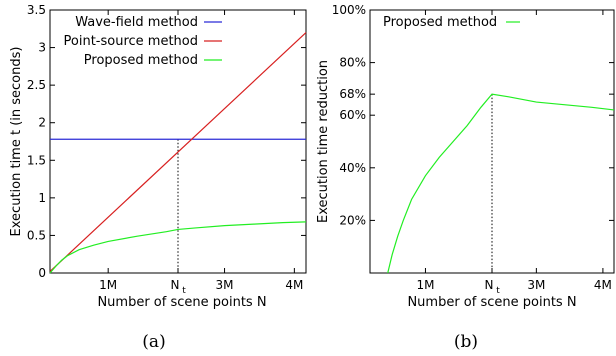 The image size is (616, 356). Describe the element at coordinates (352, 220) in the screenshot. I see `y-tick-label: 20%` at that location.